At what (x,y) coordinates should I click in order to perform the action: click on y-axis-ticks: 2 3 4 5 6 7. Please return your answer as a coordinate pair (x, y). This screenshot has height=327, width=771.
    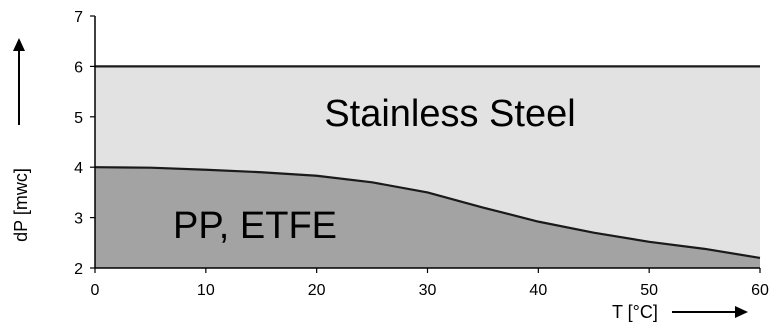
    Looking at the image, I should click on (84, 143).